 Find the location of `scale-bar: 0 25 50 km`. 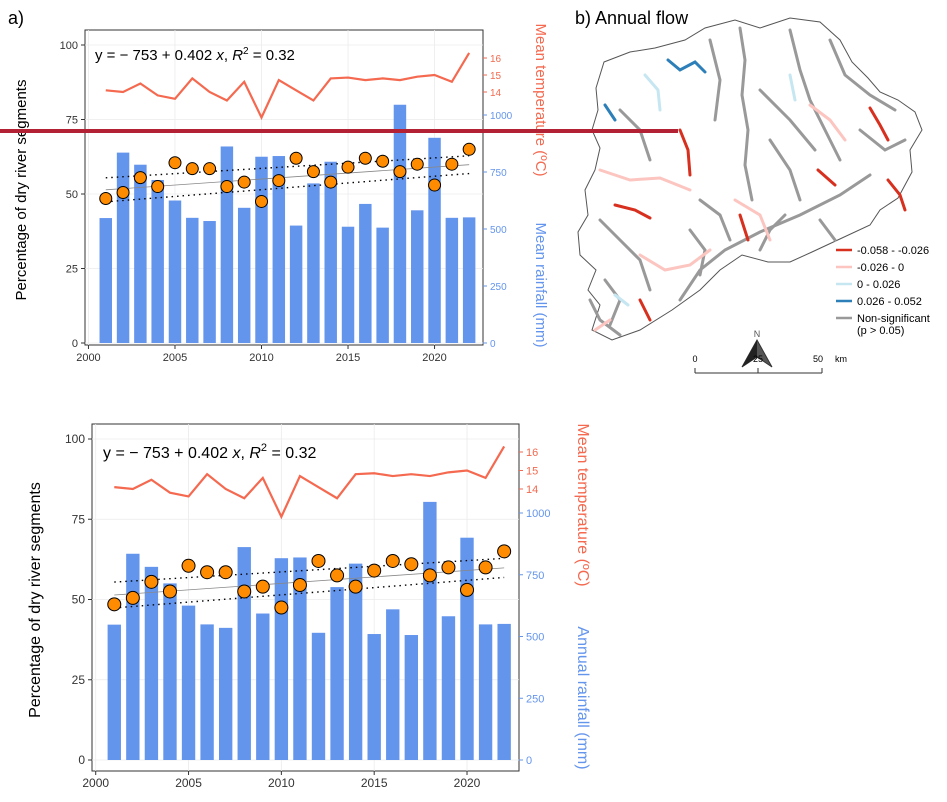

scale-bar: 0 25 50 km is located at coordinates (769, 364).